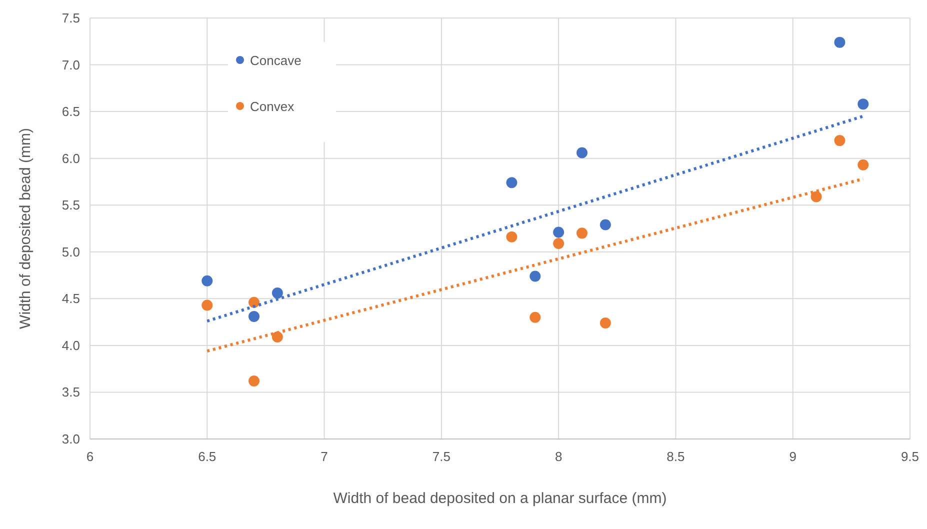  What do you see at coordinates (324, 456) in the screenshot?
I see `x-tick-label: 7` at bounding box center [324, 456].